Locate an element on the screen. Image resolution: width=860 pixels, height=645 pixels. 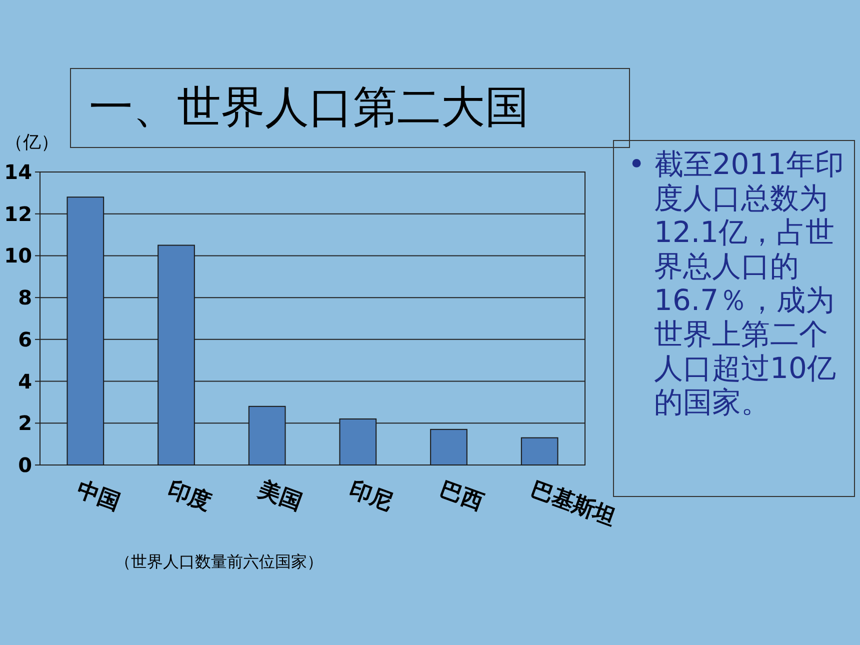
x-tick-label: 美国 is located at coordinates (280, 496).